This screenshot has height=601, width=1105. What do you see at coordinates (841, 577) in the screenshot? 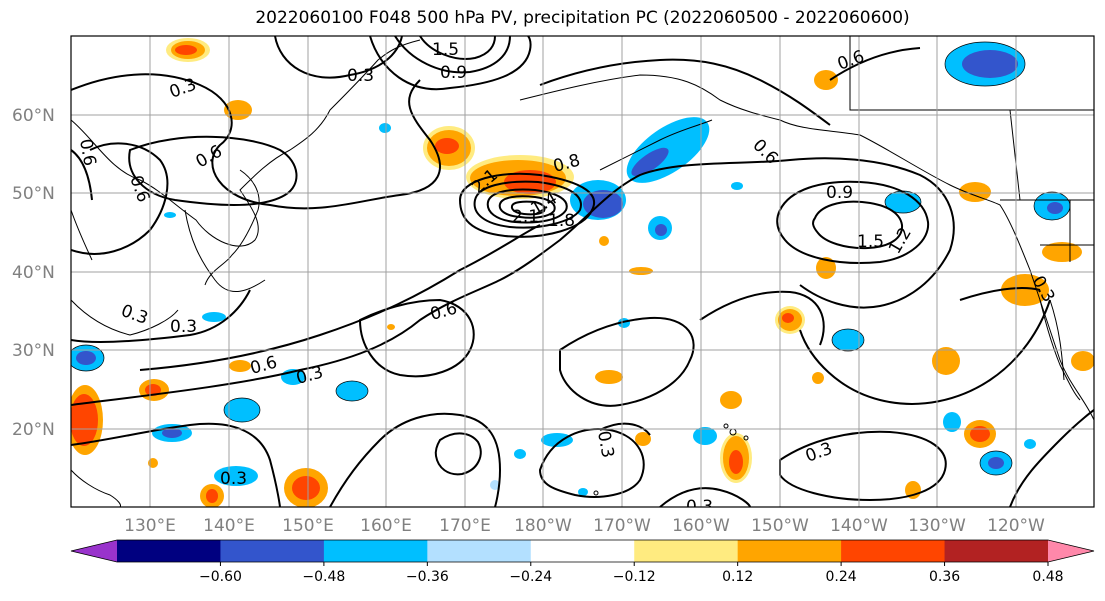
I see `colorbar-tick-label: 0.24` at bounding box center [841, 577].